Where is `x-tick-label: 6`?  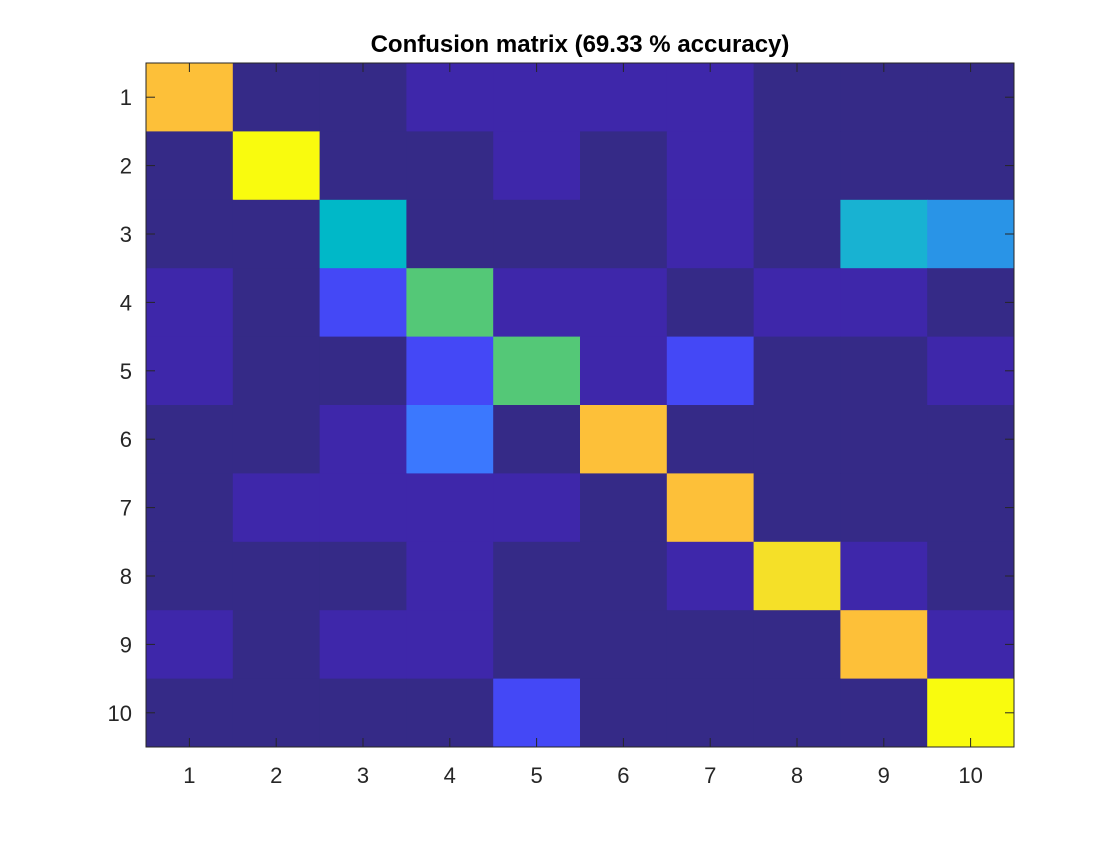
x-tick-label: 6 is located at coordinates (623, 775).